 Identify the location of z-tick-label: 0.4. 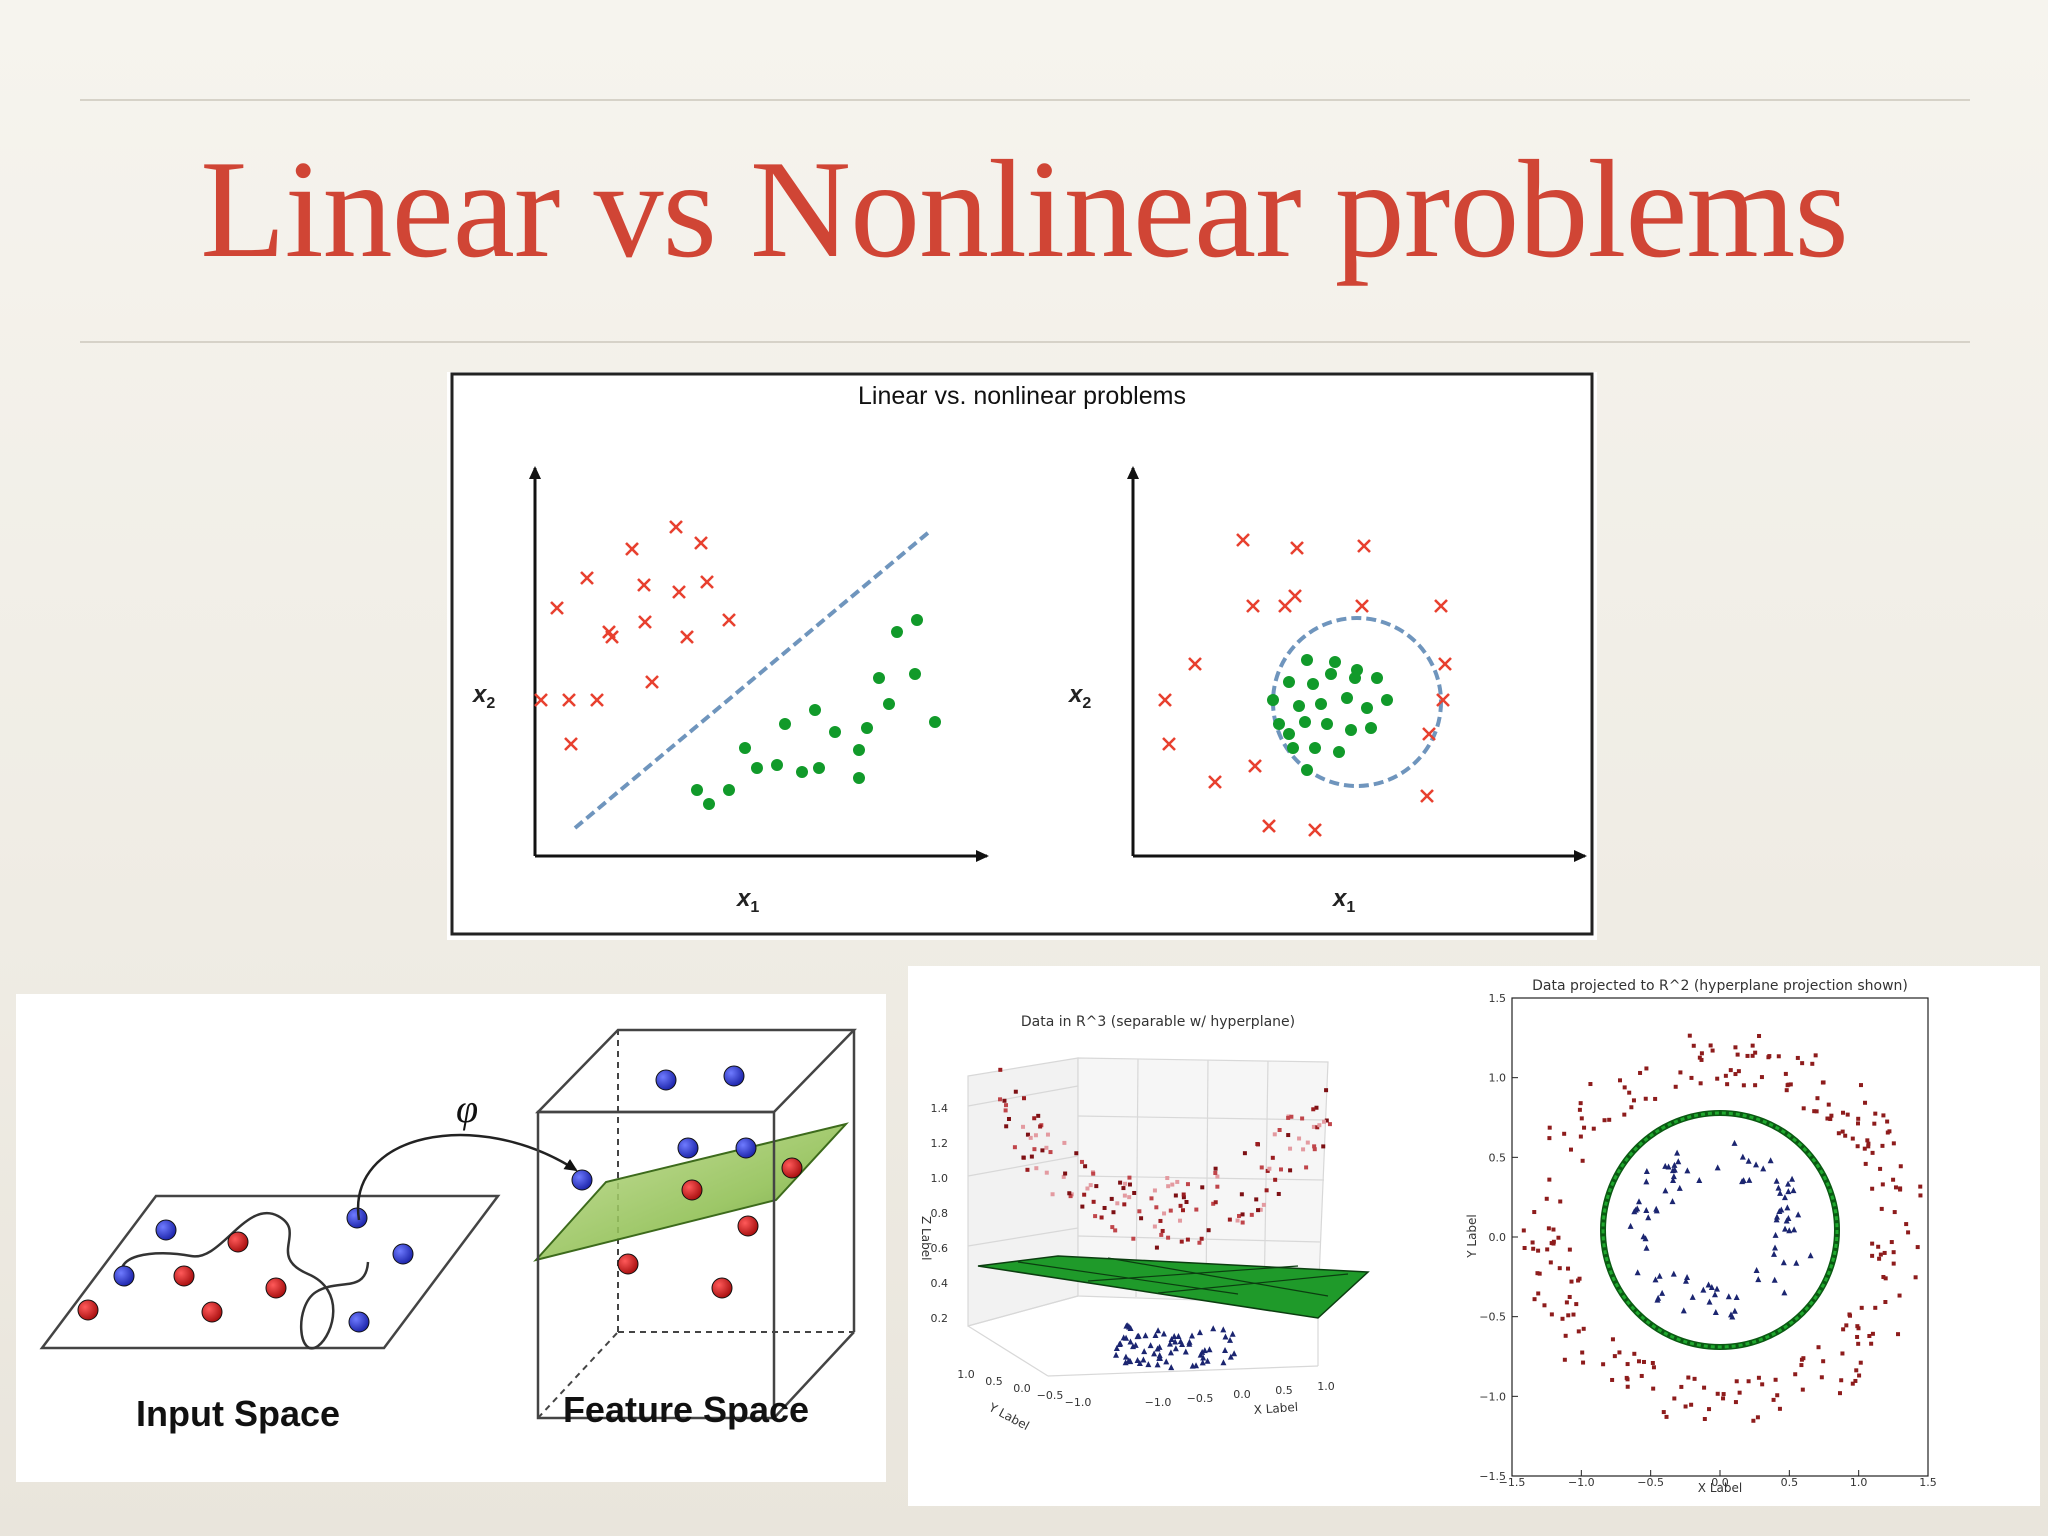
(940, 1283).